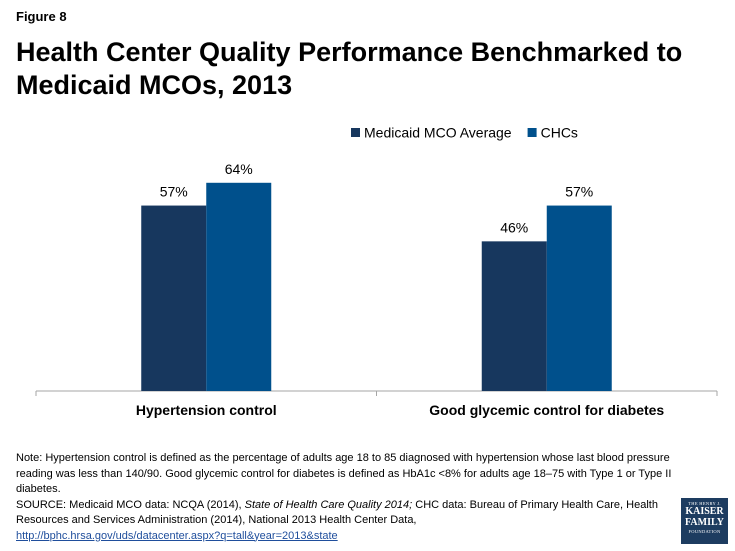 This screenshot has width=735, height=551. Describe the element at coordinates (532, 132) in the screenshot. I see `legend-swatch-chcs` at that location.